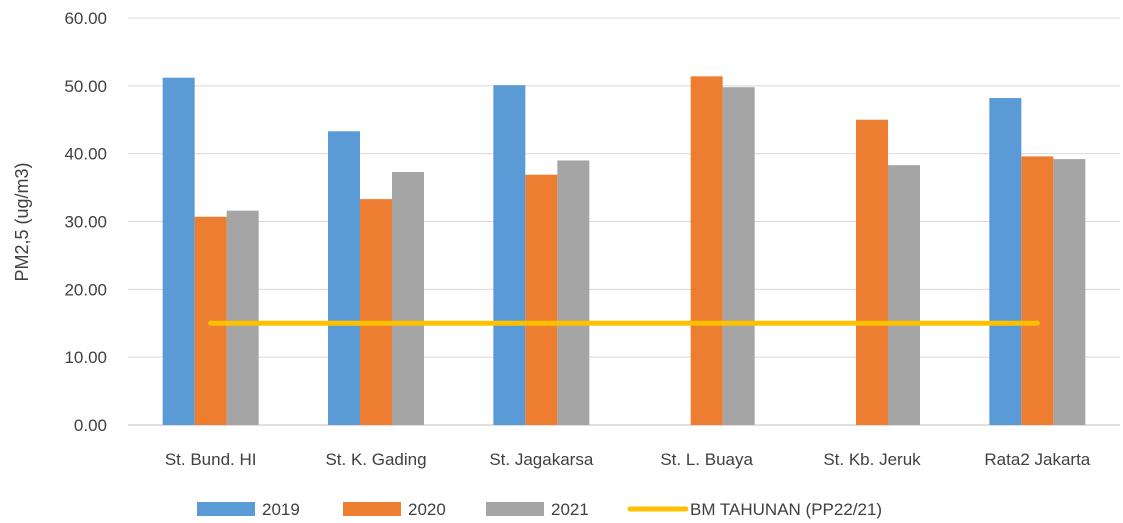 This screenshot has width=1123, height=523. I want to click on y-axis-ticks: 0.00 10.00 20.00 30.00 40.00 50.00 60.00, so click(85, 222).